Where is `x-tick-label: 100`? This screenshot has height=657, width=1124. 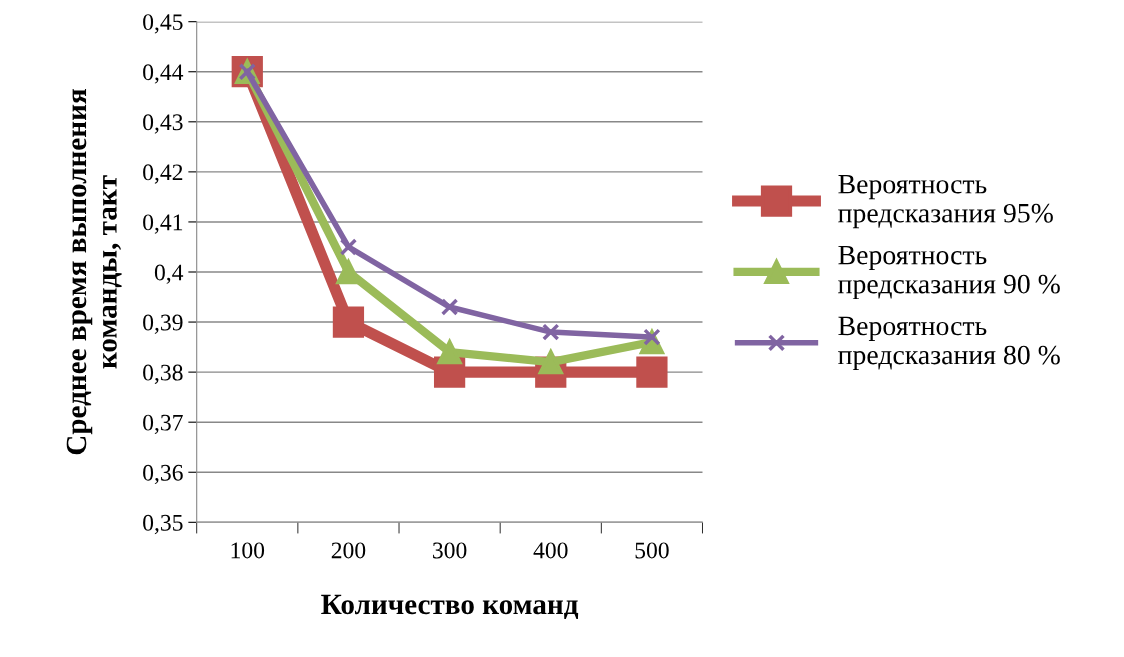
x-tick-label: 100 is located at coordinates (248, 550).